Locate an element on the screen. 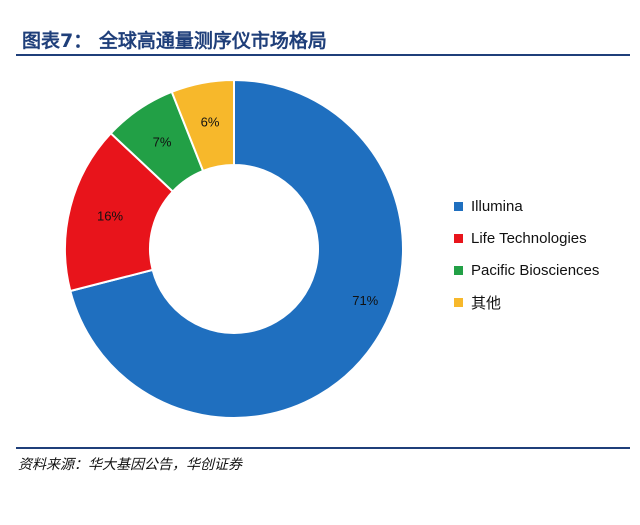 This screenshot has width=640, height=525. data-label-illumina: 71% is located at coordinates (365, 300).